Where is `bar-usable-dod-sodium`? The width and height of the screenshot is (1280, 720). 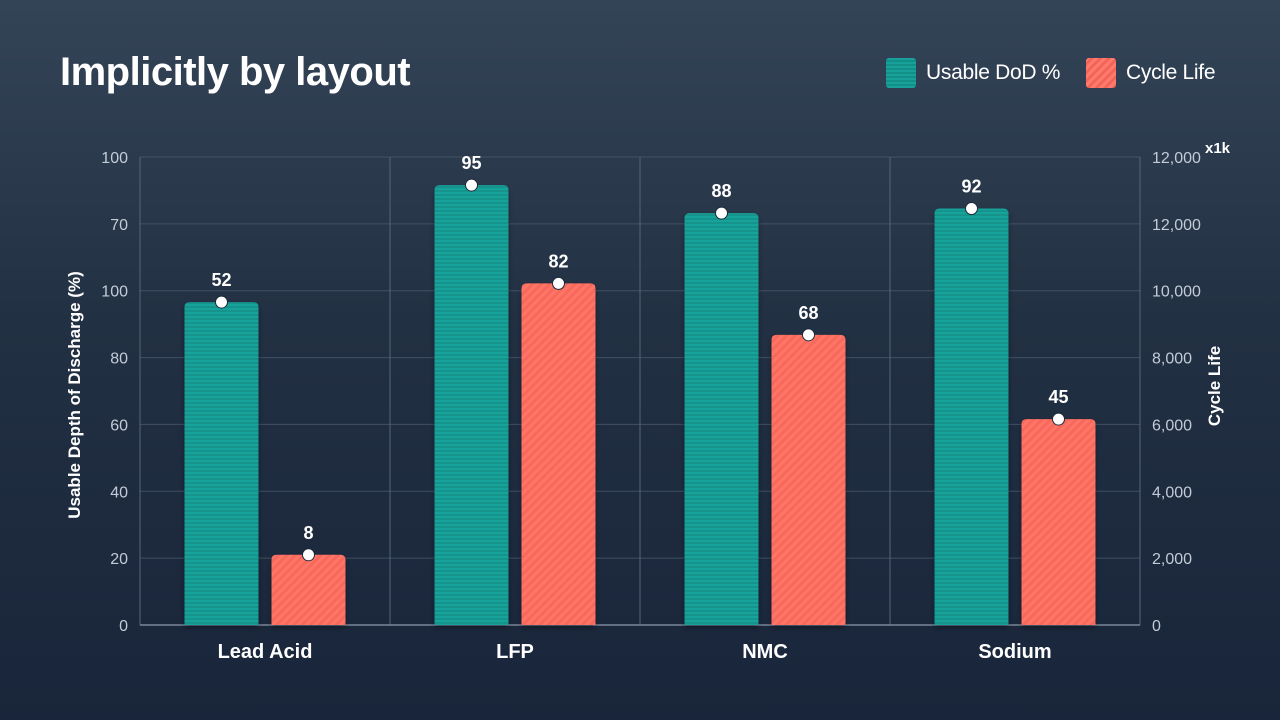
bar-usable-dod-sodium is located at coordinates (971, 417).